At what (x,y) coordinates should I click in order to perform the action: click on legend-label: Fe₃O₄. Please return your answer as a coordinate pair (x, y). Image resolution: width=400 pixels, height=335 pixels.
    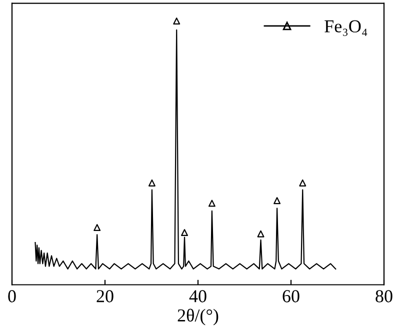
    Looking at the image, I should click on (346, 28).